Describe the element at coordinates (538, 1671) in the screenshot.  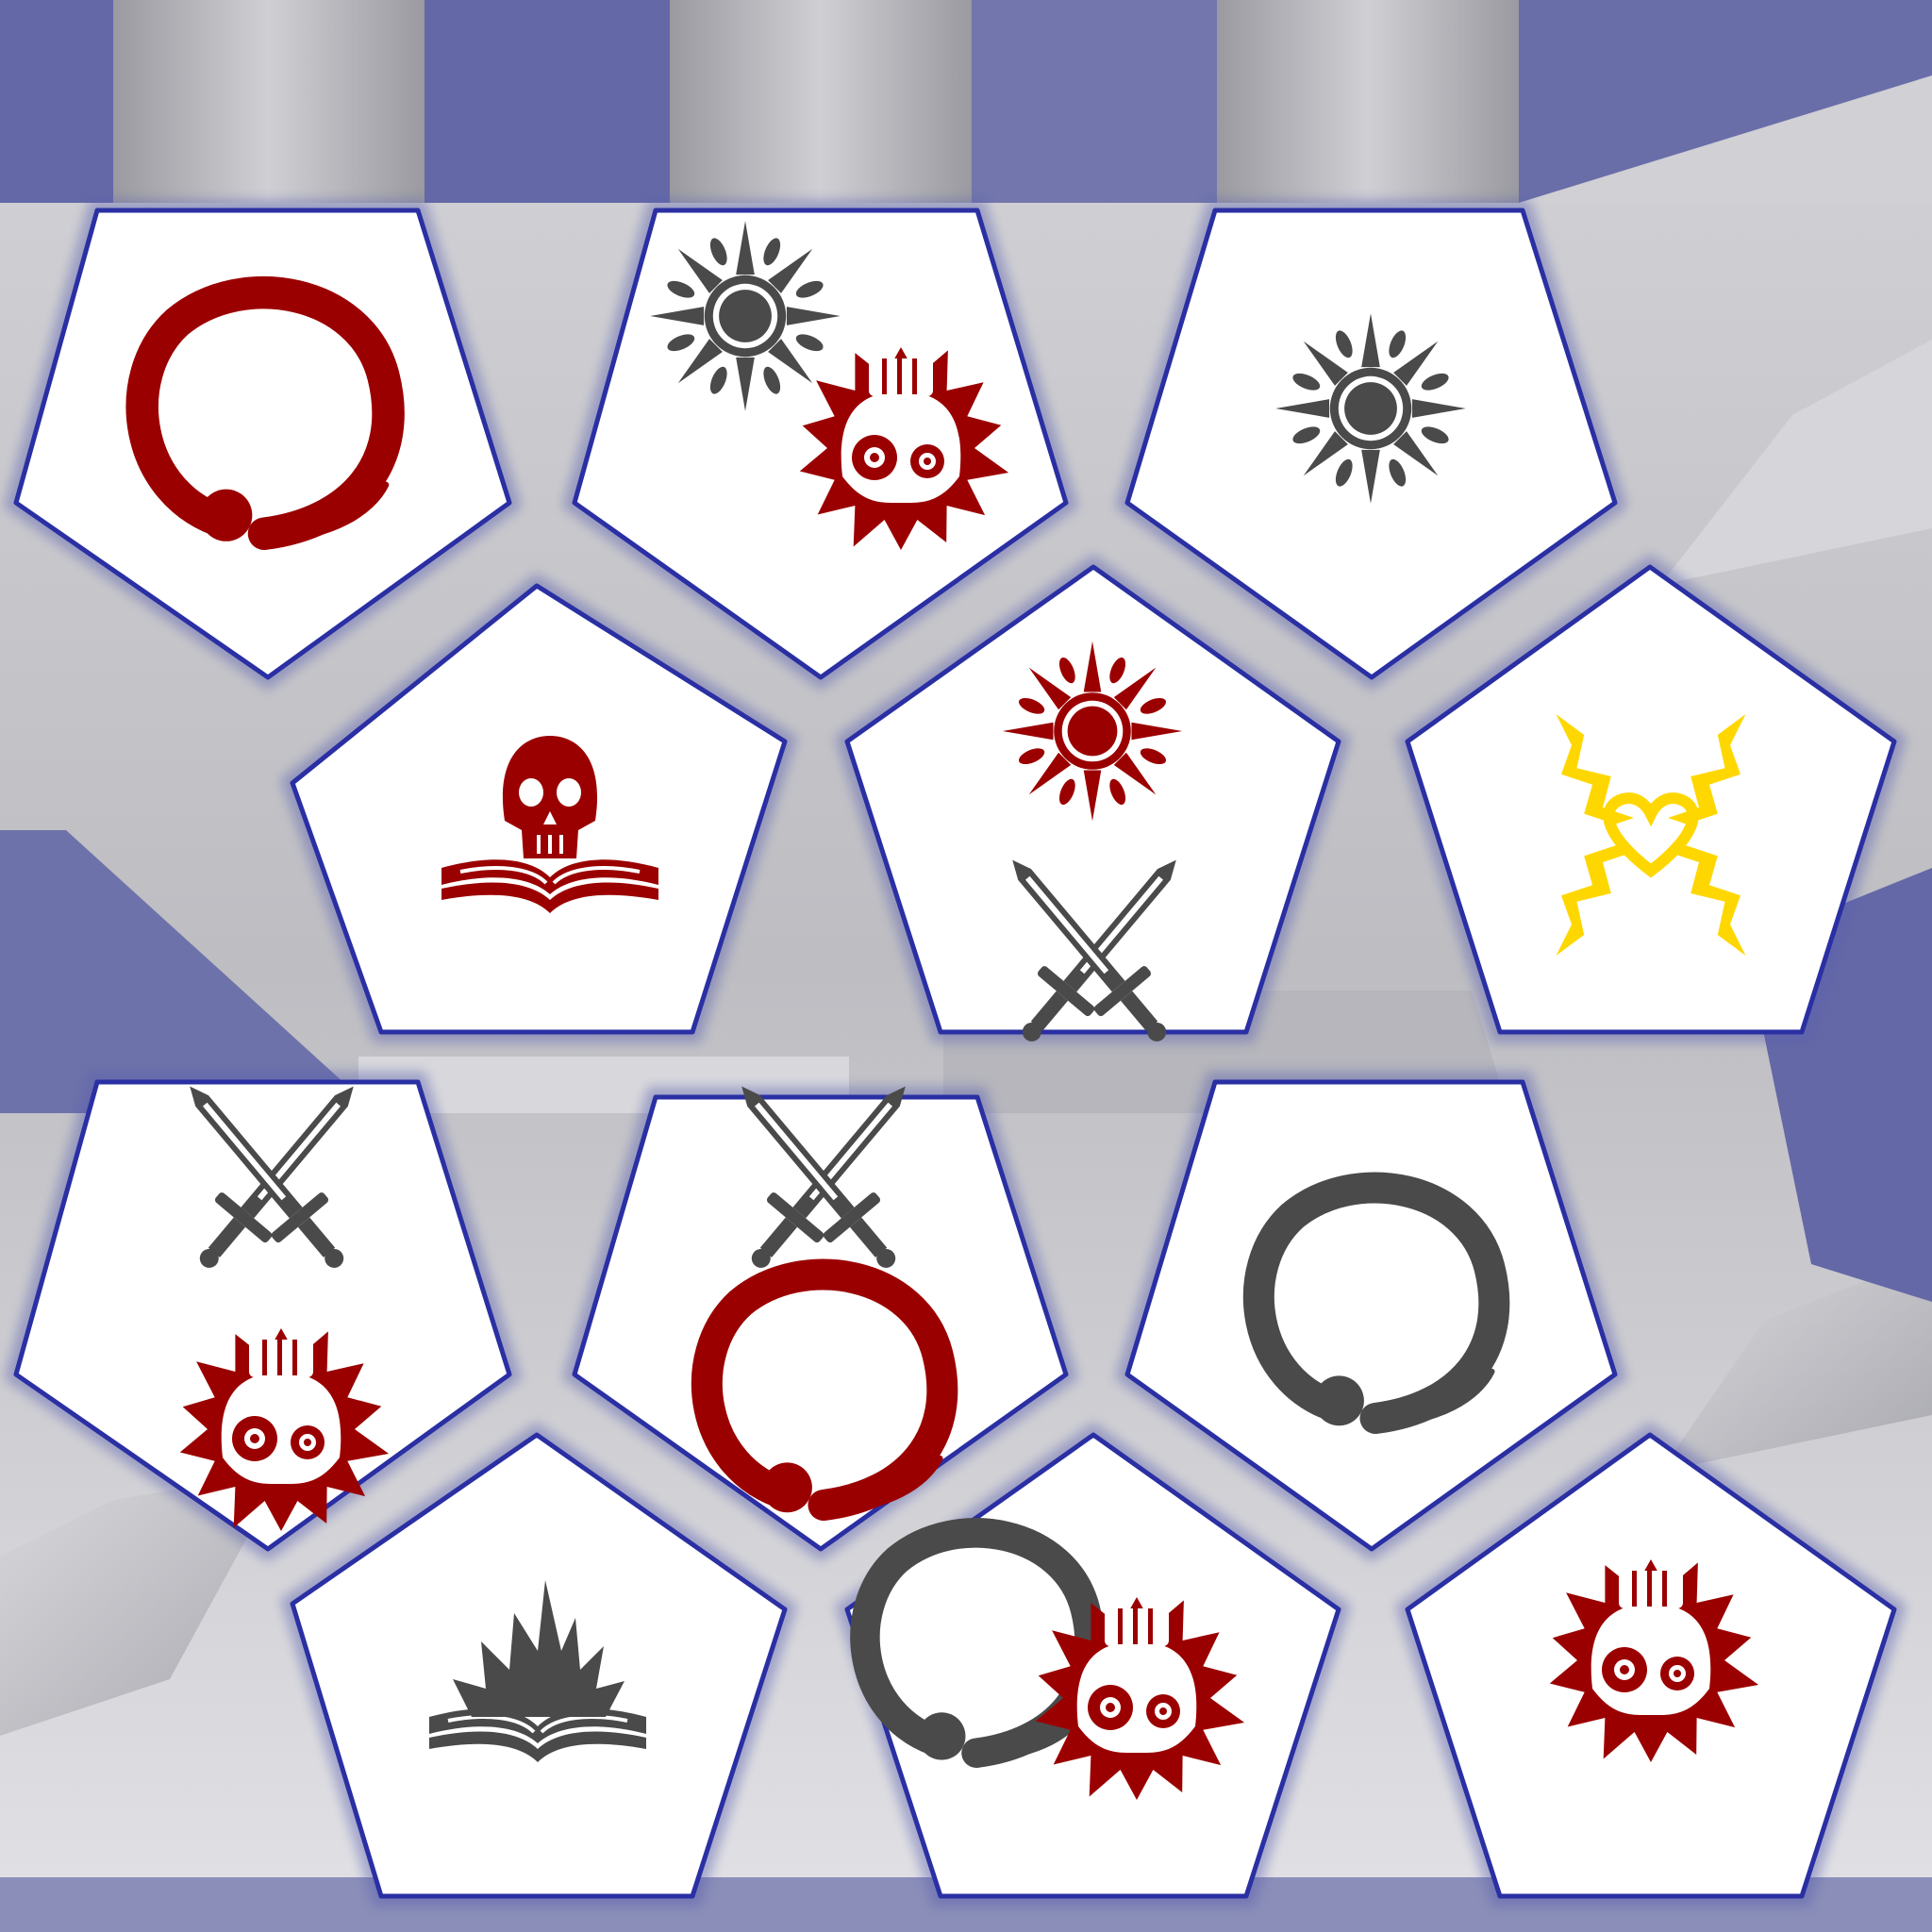
I see `flame-book-icon` at that location.